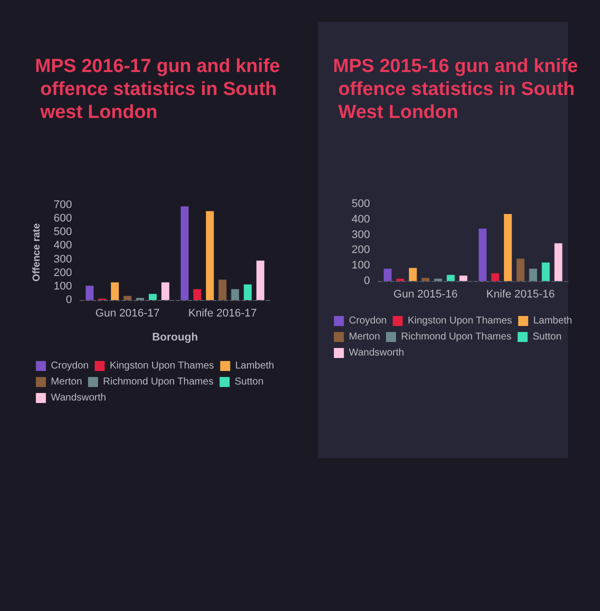  What do you see at coordinates (175, 338) in the screenshot?
I see `x-axis-title: Borough` at bounding box center [175, 338].